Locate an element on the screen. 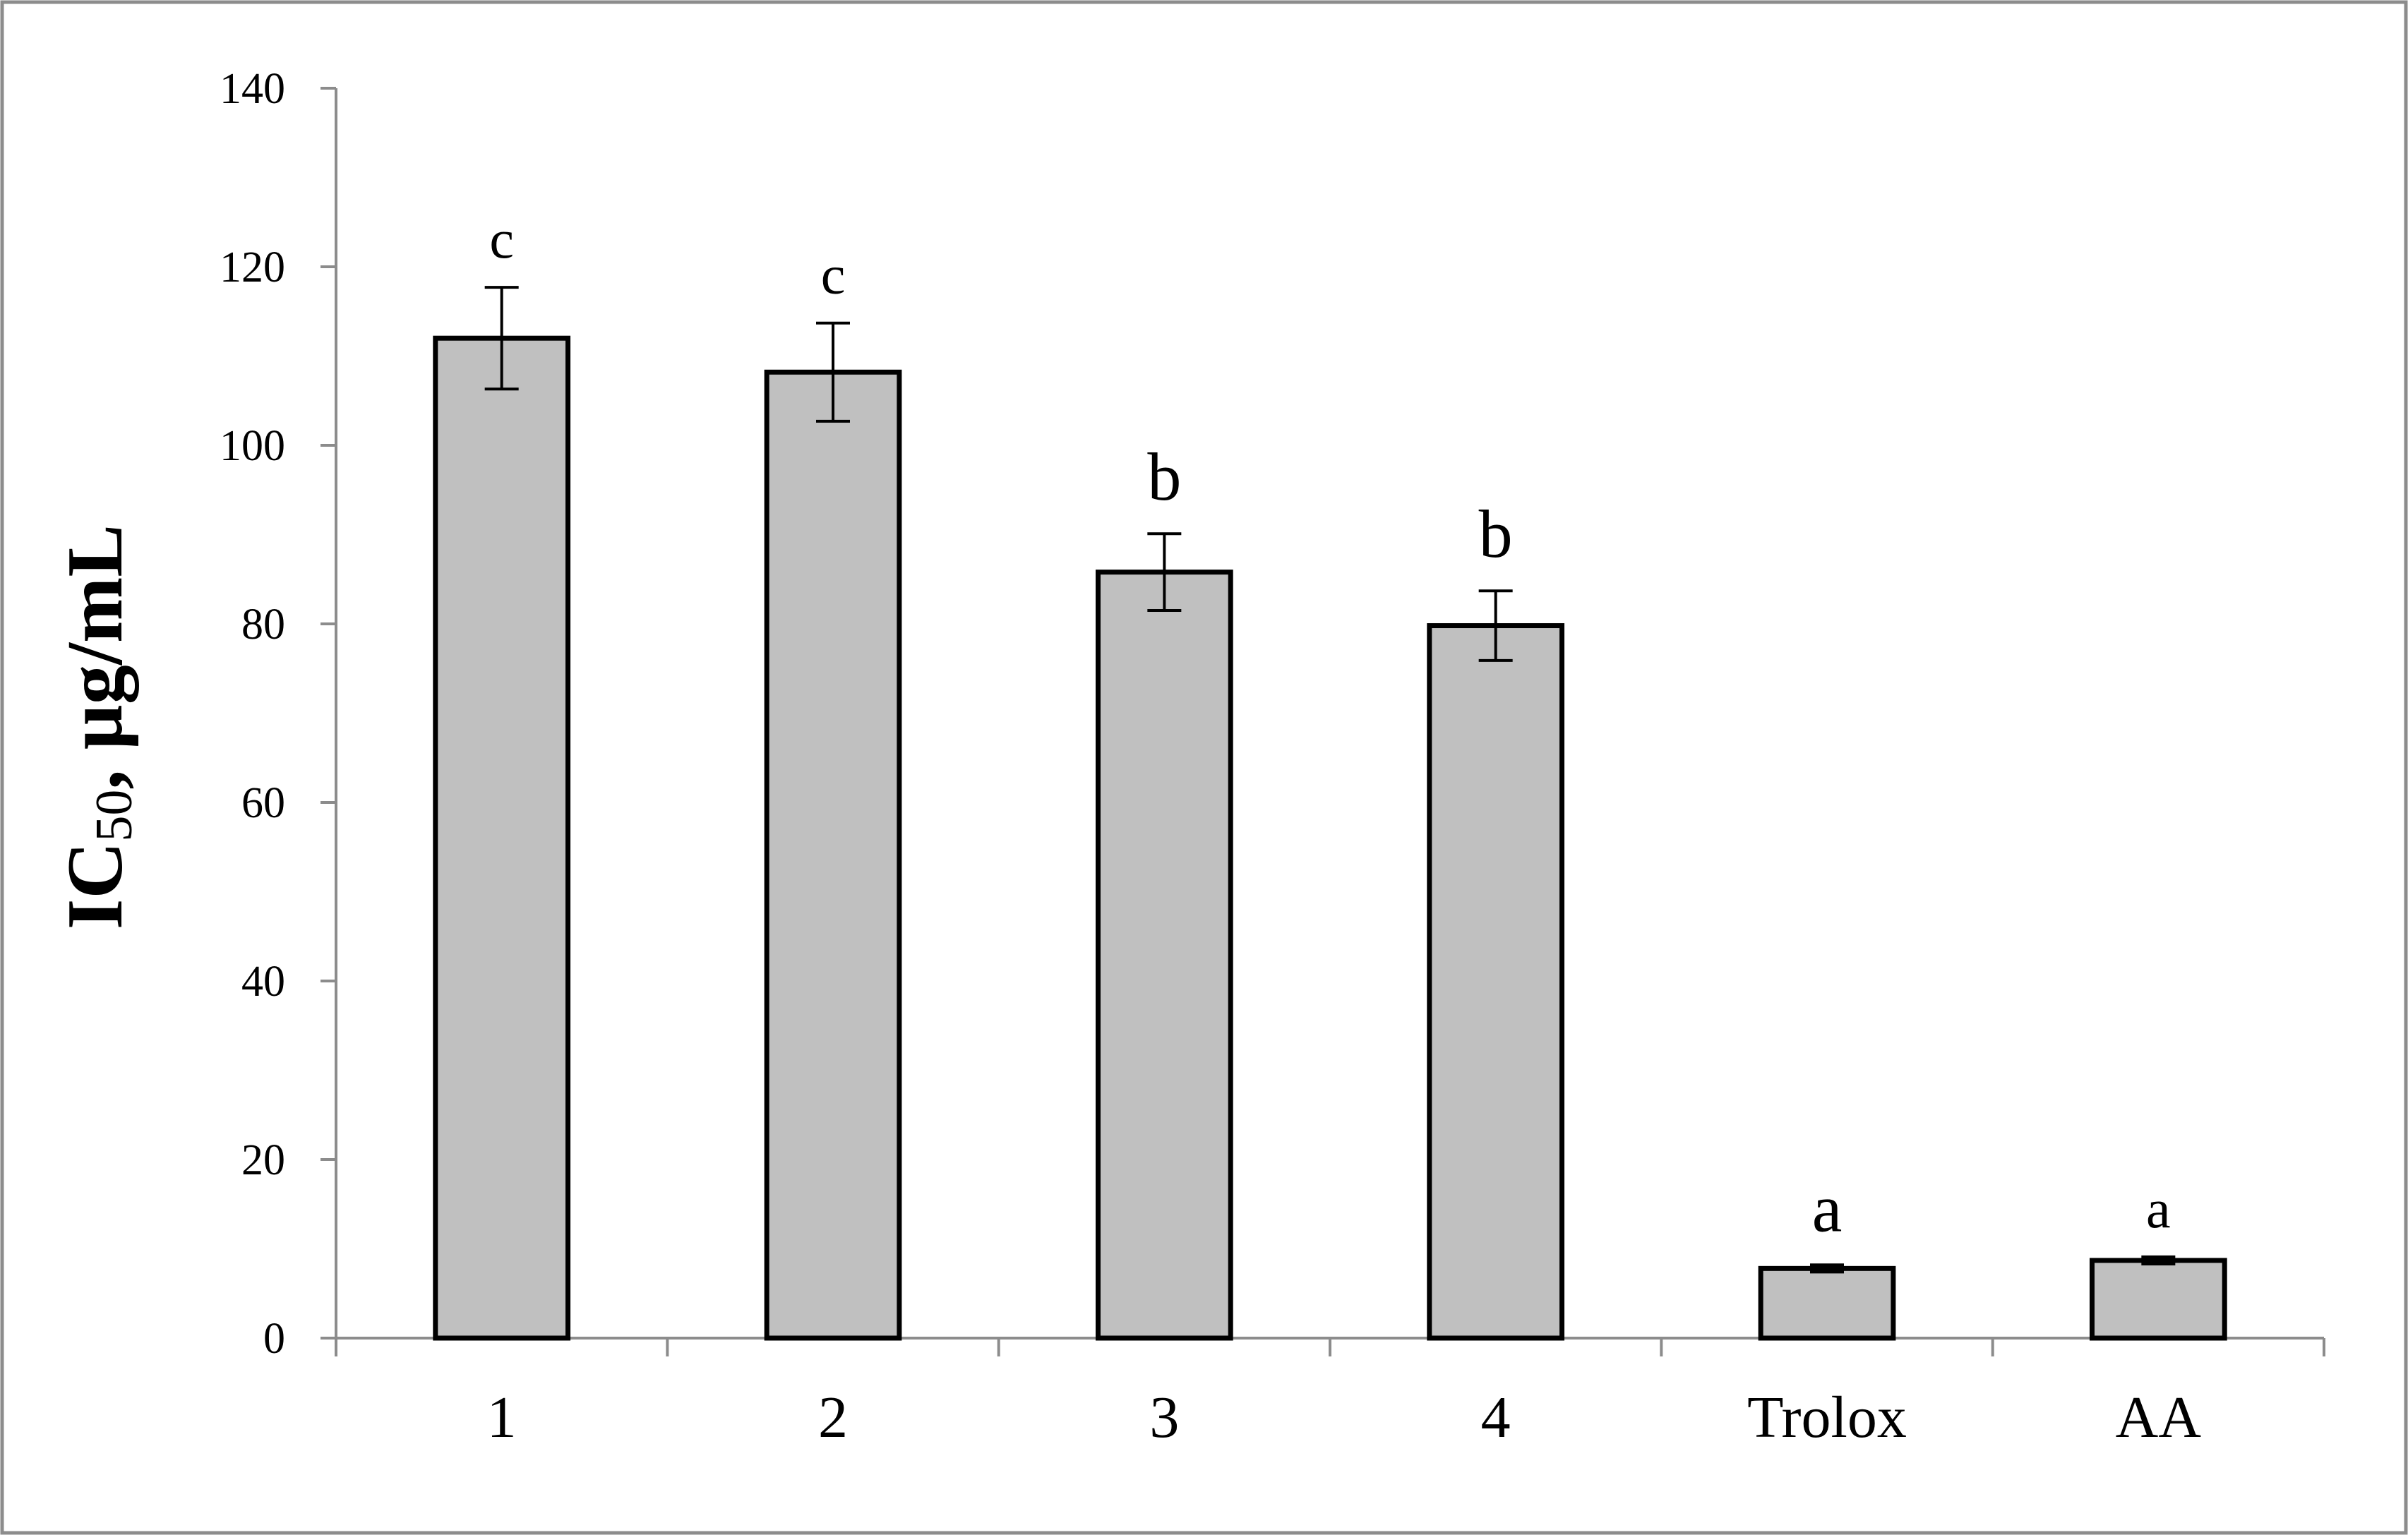 The height and width of the screenshot is (1535, 2408). y-axis-title: IC50, µg/mL is located at coordinates (98, 726).